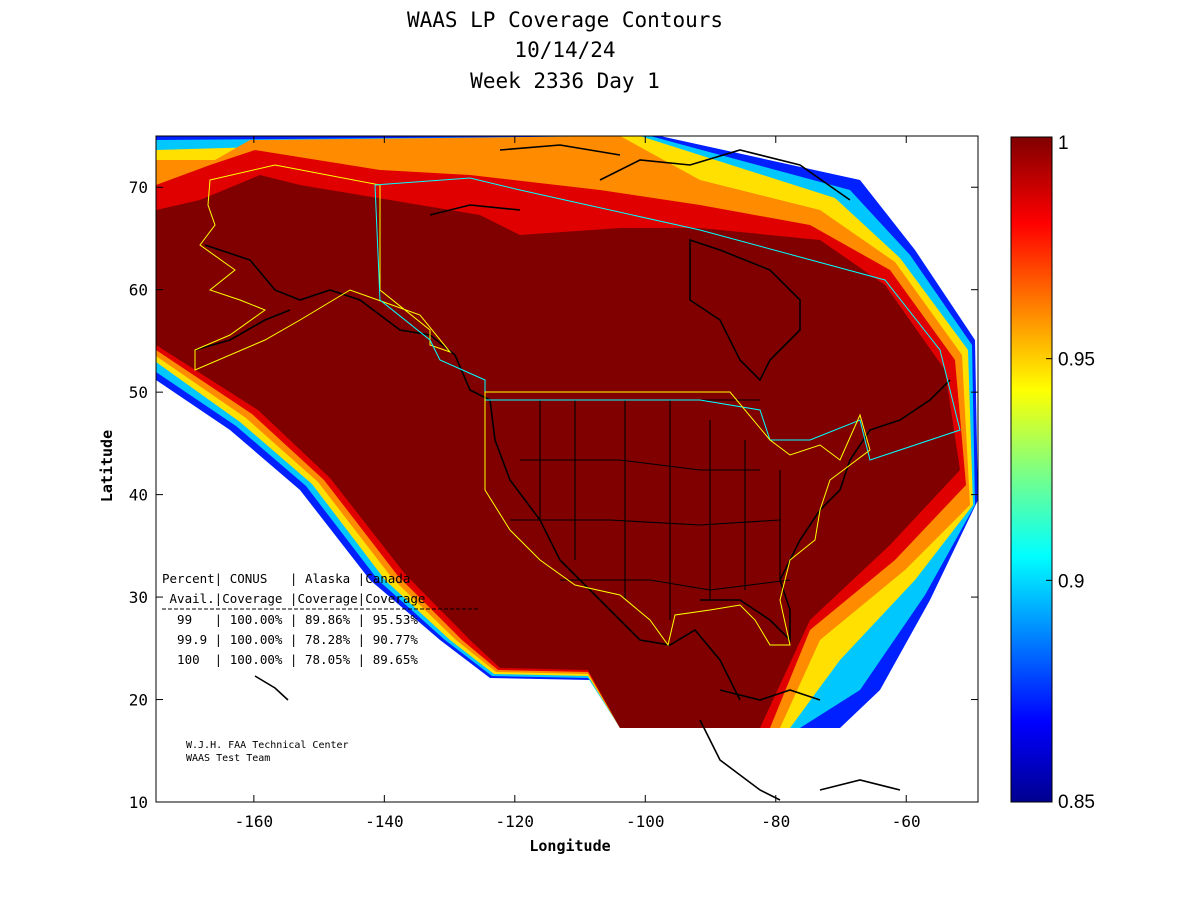 The height and width of the screenshot is (900, 1200). I want to click on table-header-2: Avail.|Coverage |Coverage|Coverage, so click(293, 598).